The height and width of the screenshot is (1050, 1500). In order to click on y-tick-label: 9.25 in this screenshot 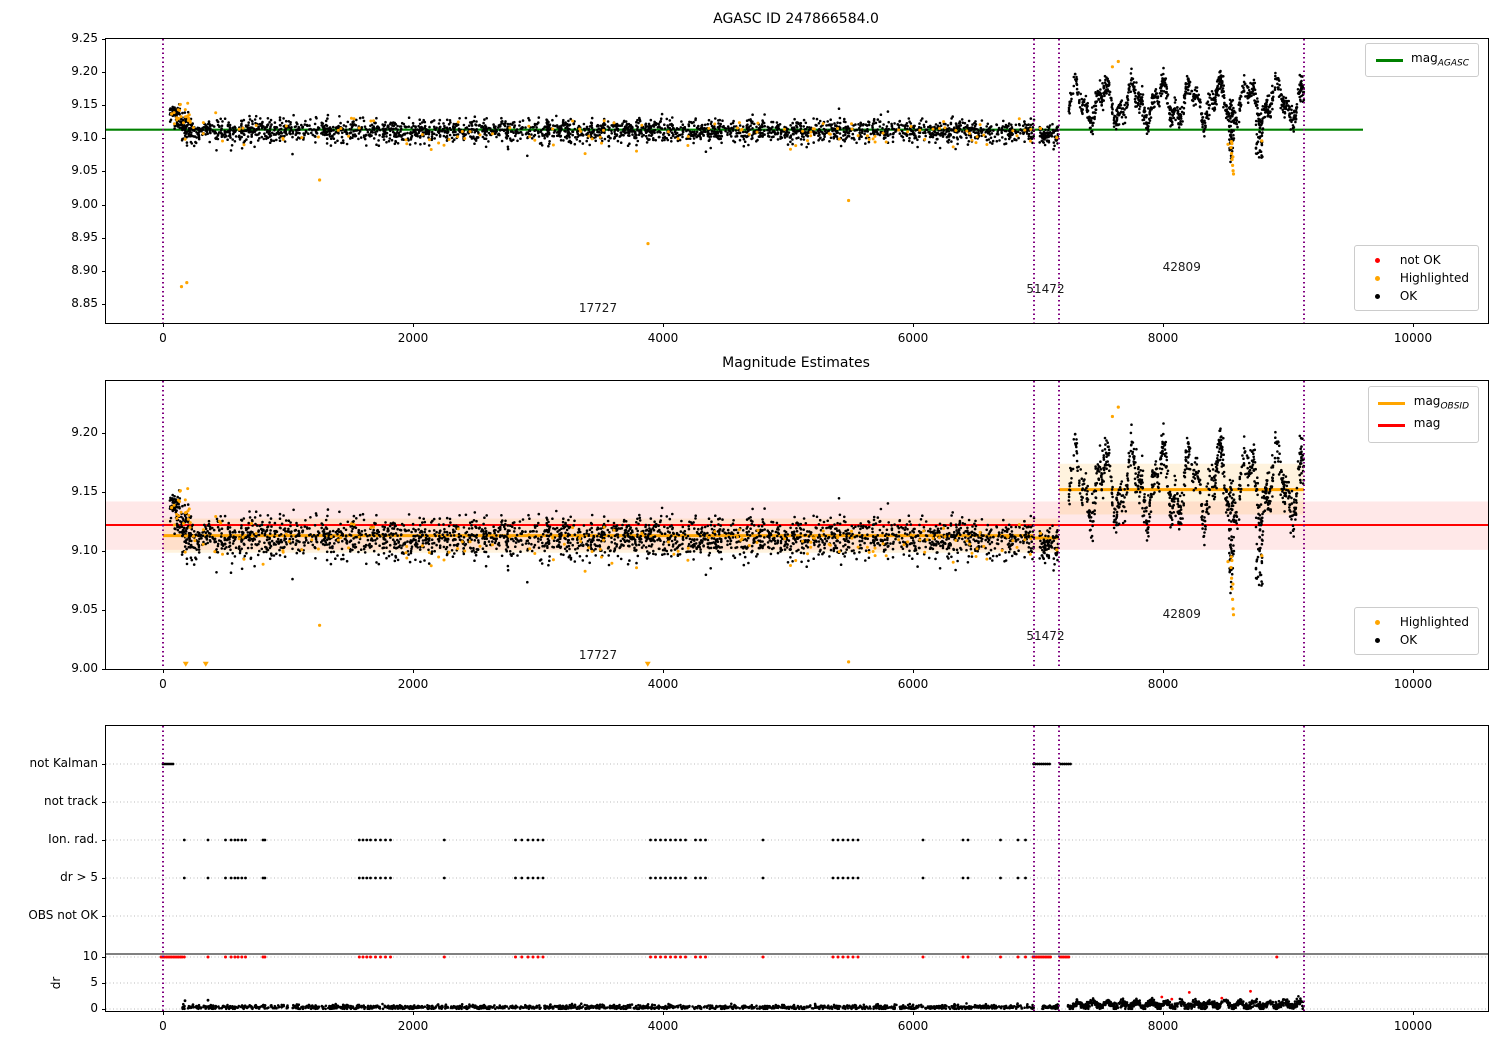, I will do `click(84, 38)`.